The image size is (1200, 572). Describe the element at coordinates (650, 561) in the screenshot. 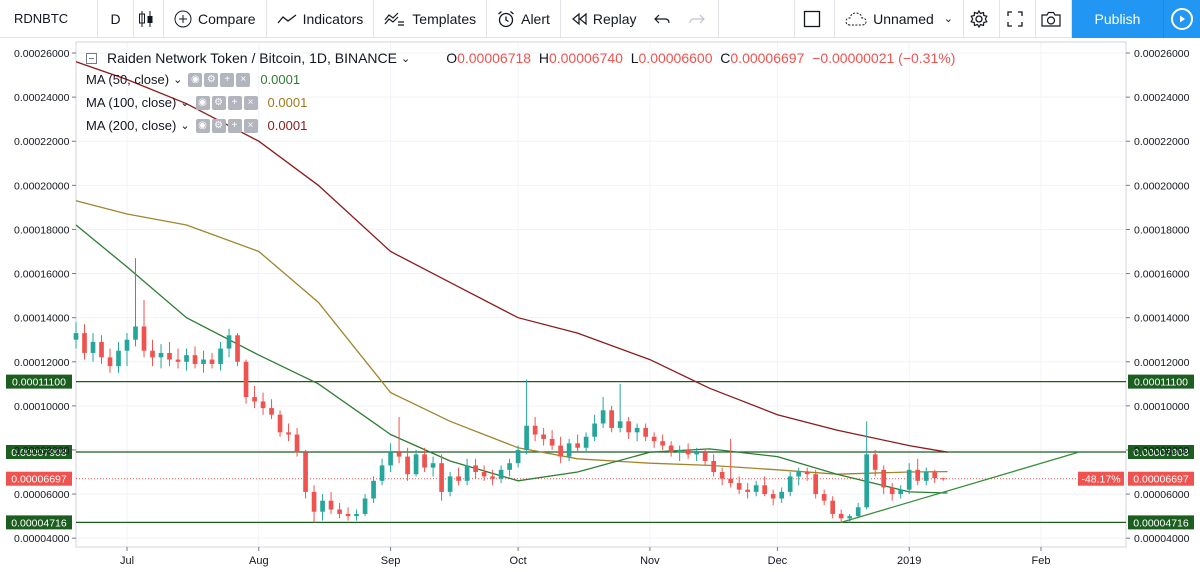

I see `x-tick-label: Nov` at that location.